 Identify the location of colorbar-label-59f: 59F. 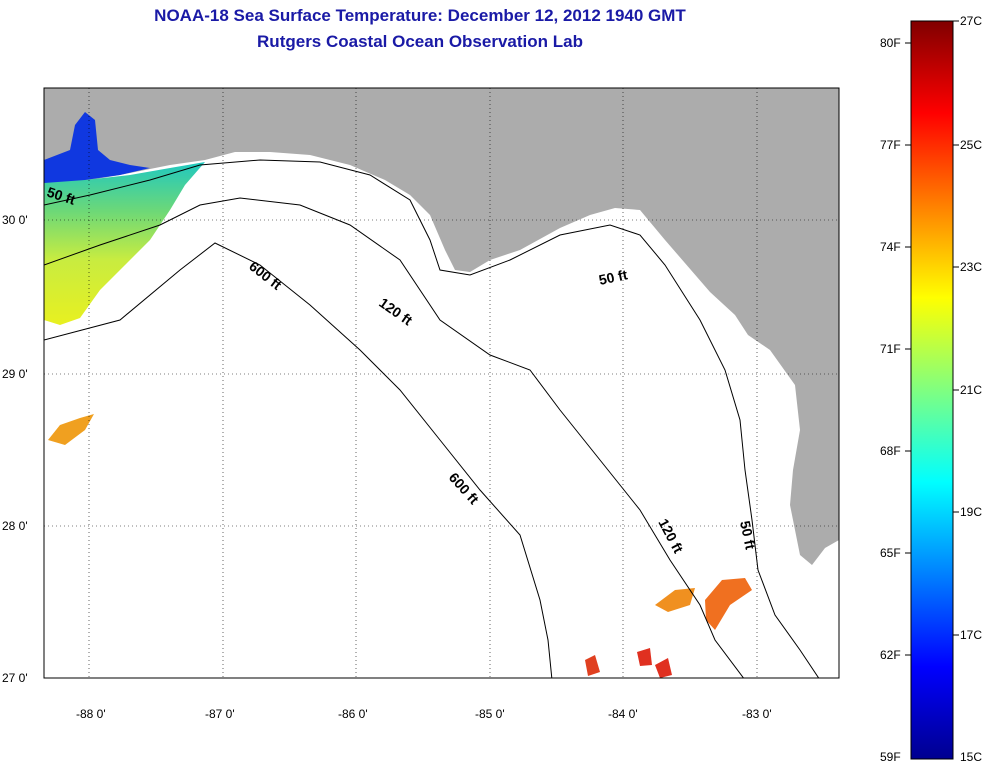
(890, 757).